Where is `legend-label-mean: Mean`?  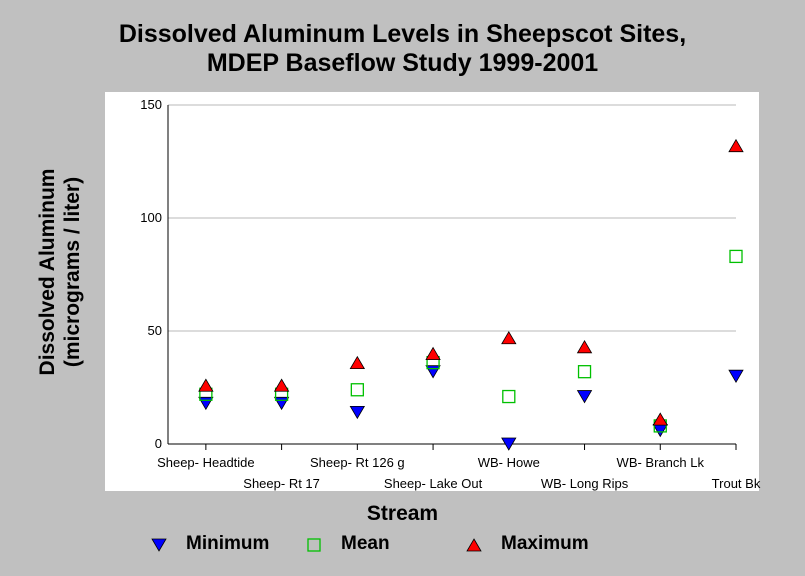
legend-label-mean: Mean is located at coordinates (365, 543).